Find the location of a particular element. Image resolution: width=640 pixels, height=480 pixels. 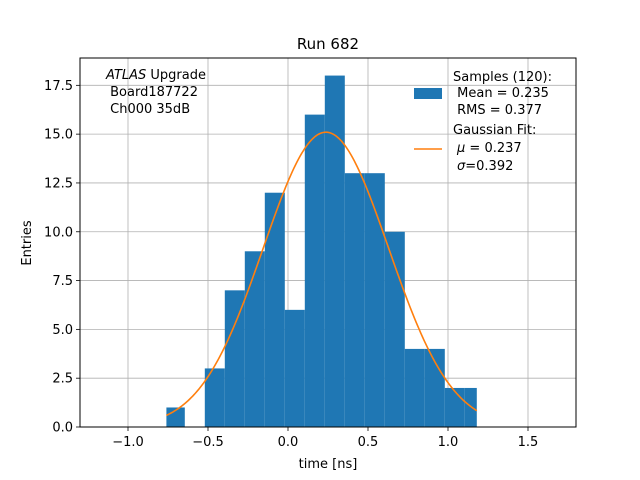

legend-fit-mu: μ = 0.237 is located at coordinates (489, 148).